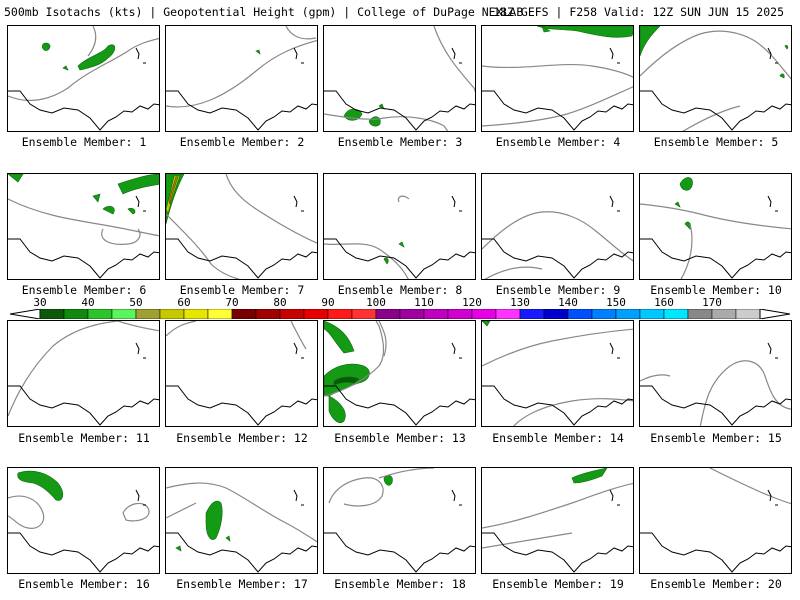 Image resolution: width=800 pixels, height=600 pixels. Describe the element at coordinates (558, 584) in the screenshot. I see `member-caption: Ensemble Member: 19` at that location.